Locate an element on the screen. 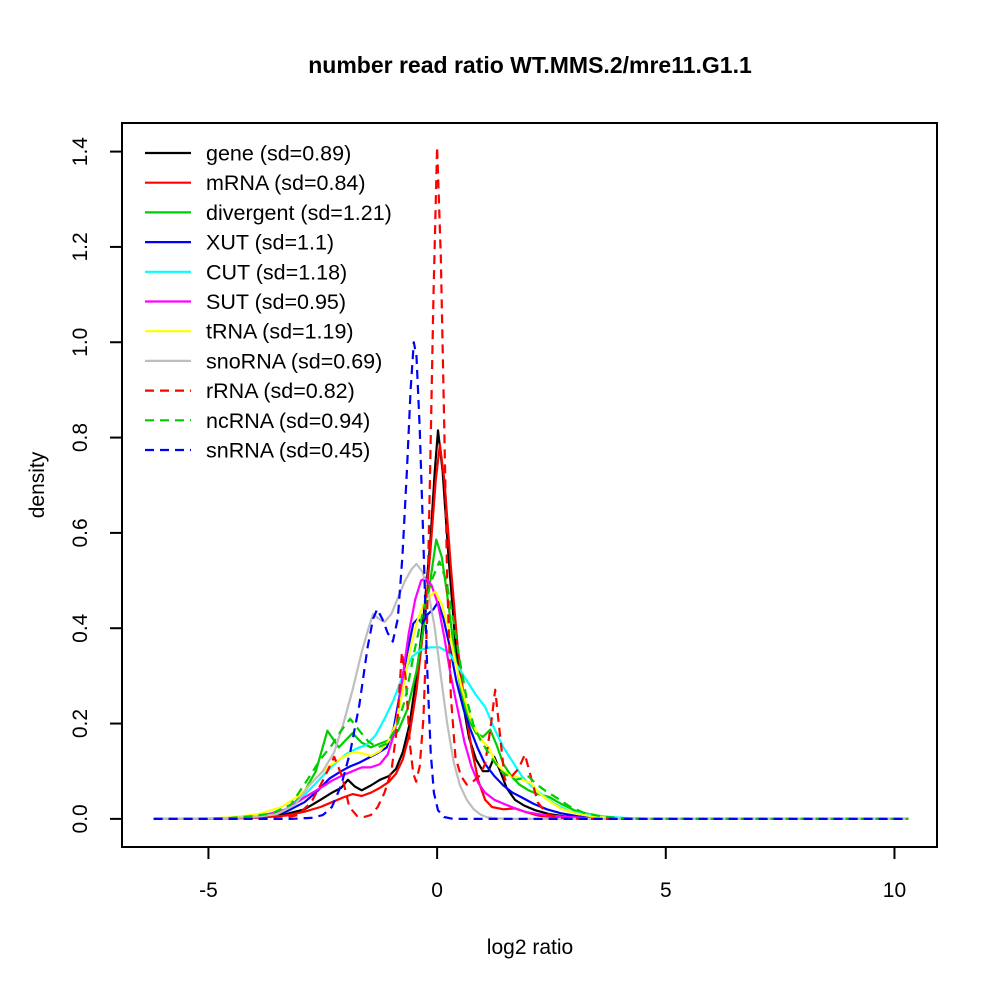 The width and height of the screenshot is (1000, 1000). legend-item-gene: gene (sd=0.89) is located at coordinates (248, 154).